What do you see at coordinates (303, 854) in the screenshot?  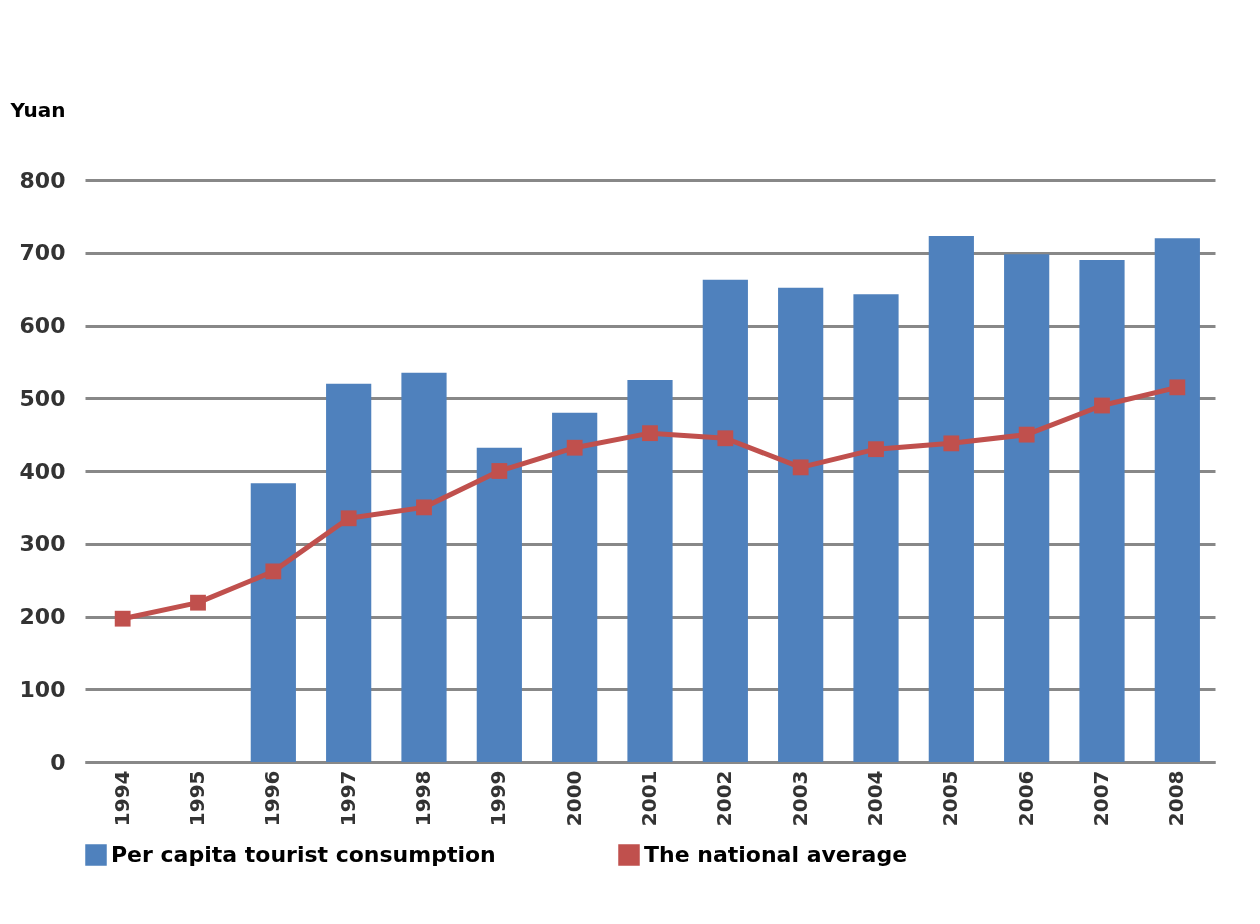 I see `legend-label: Per capita tourist consumption` at bounding box center [303, 854].